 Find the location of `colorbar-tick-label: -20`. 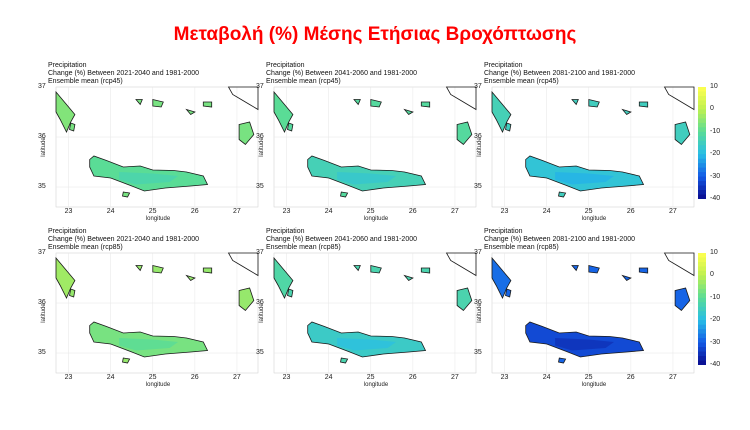

colorbar-tick-label: -20 is located at coordinates (715, 154).